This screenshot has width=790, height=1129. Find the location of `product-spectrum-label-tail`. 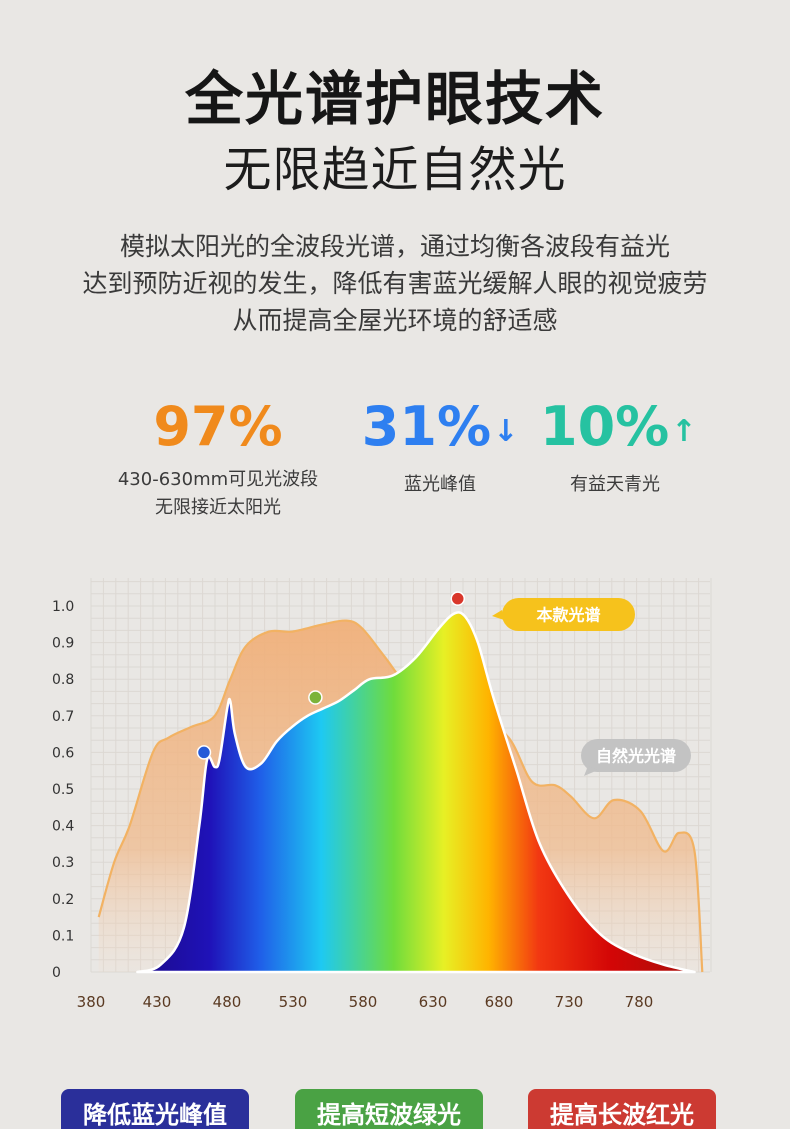

product-spectrum-label-tail is located at coordinates (498, 615).